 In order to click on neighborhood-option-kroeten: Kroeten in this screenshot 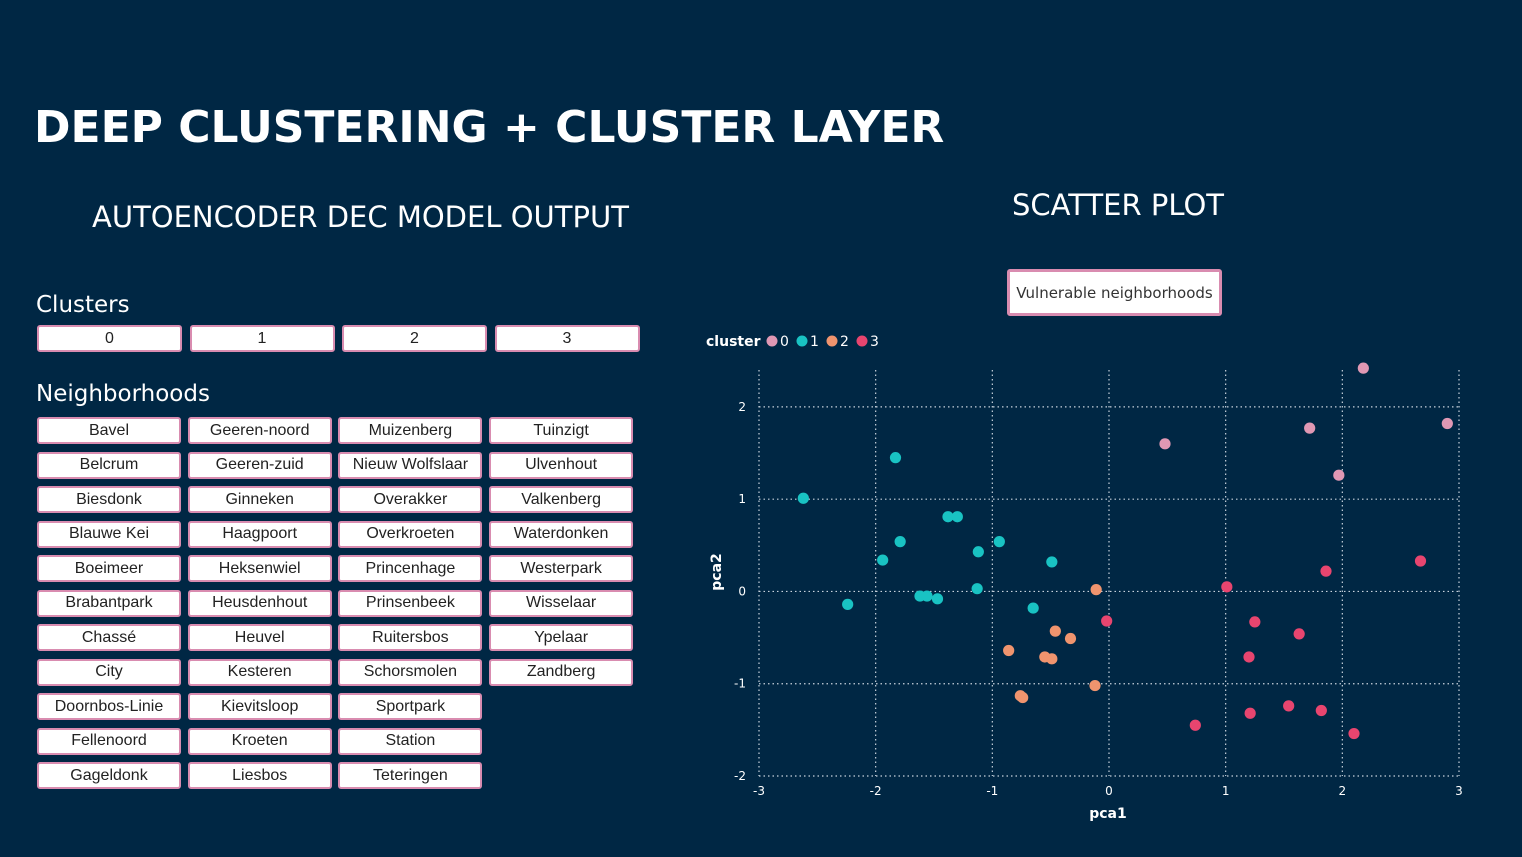, I will do `click(259, 741)`.